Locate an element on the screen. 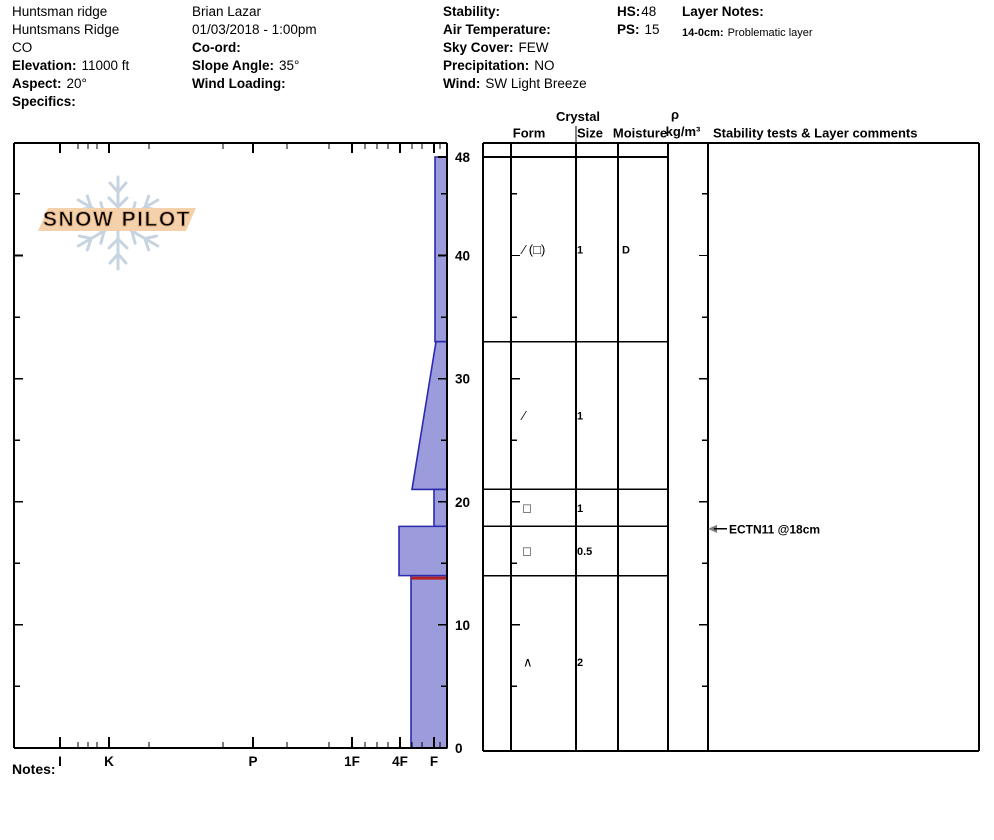 The height and width of the screenshot is (840, 994). stability-label: Stability: is located at coordinates (472, 11).